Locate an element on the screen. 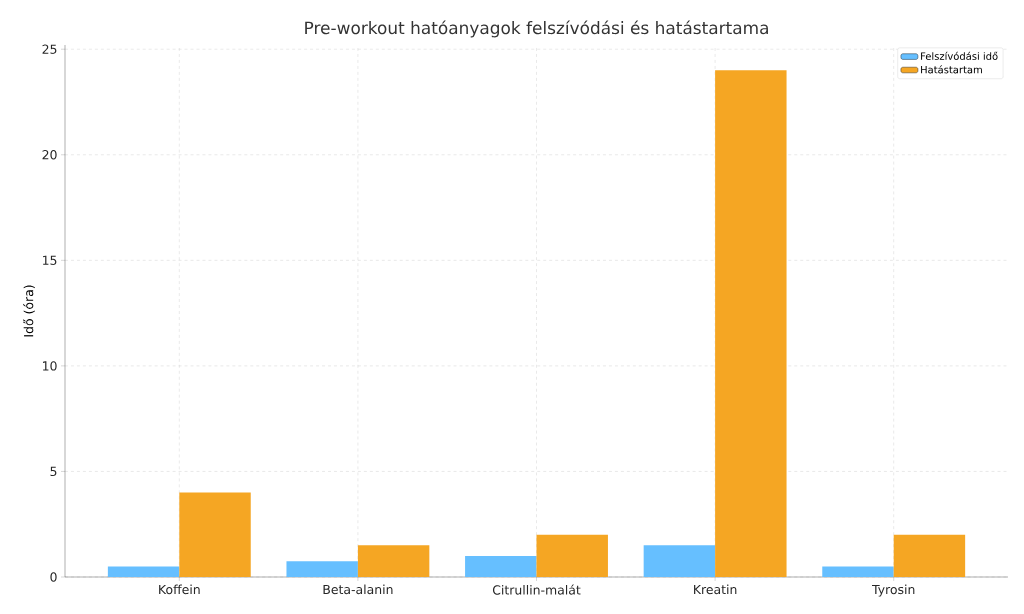  y-tick-label: 10 is located at coordinates (50, 366).